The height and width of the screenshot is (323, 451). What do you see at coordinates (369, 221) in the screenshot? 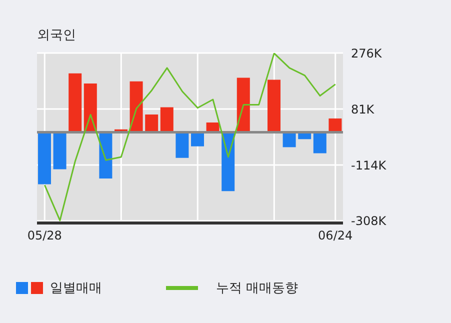
I see `y-tick-label: -308K` at bounding box center [369, 221].